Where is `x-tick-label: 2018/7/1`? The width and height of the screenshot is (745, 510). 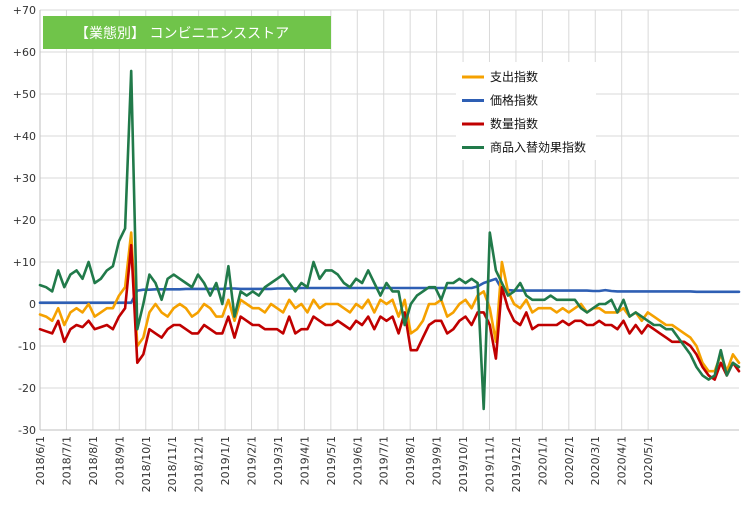 x-tick-label: 2018/7/1 is located at coordinates (66, 460).